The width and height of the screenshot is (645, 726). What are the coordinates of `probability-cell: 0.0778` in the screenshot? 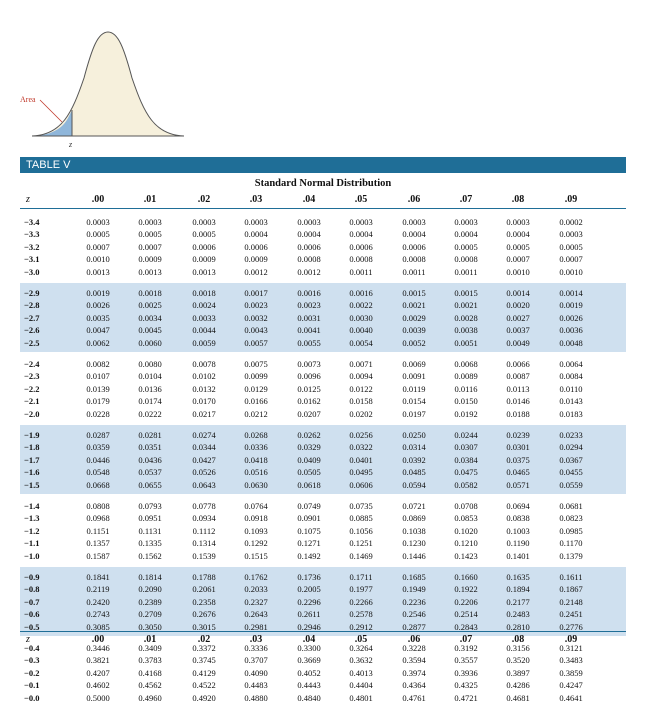 It's located at (204, 506).